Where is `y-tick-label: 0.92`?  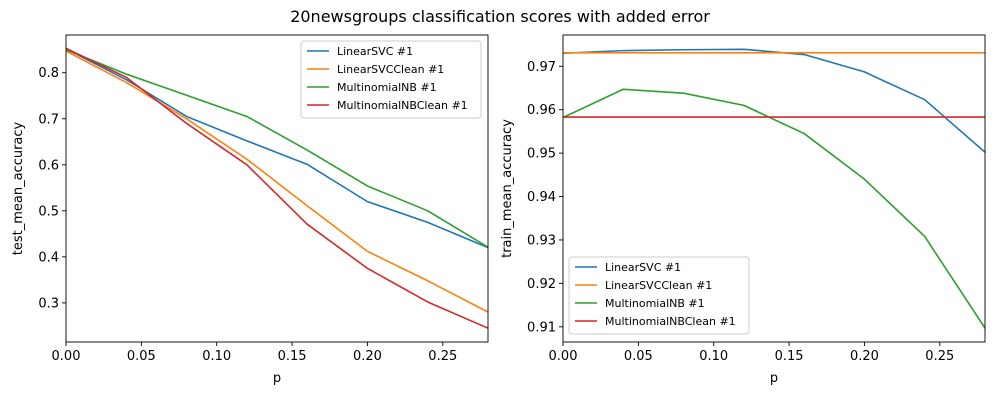 y-tick-label: 0.92 is located at coordinates (541, 284).